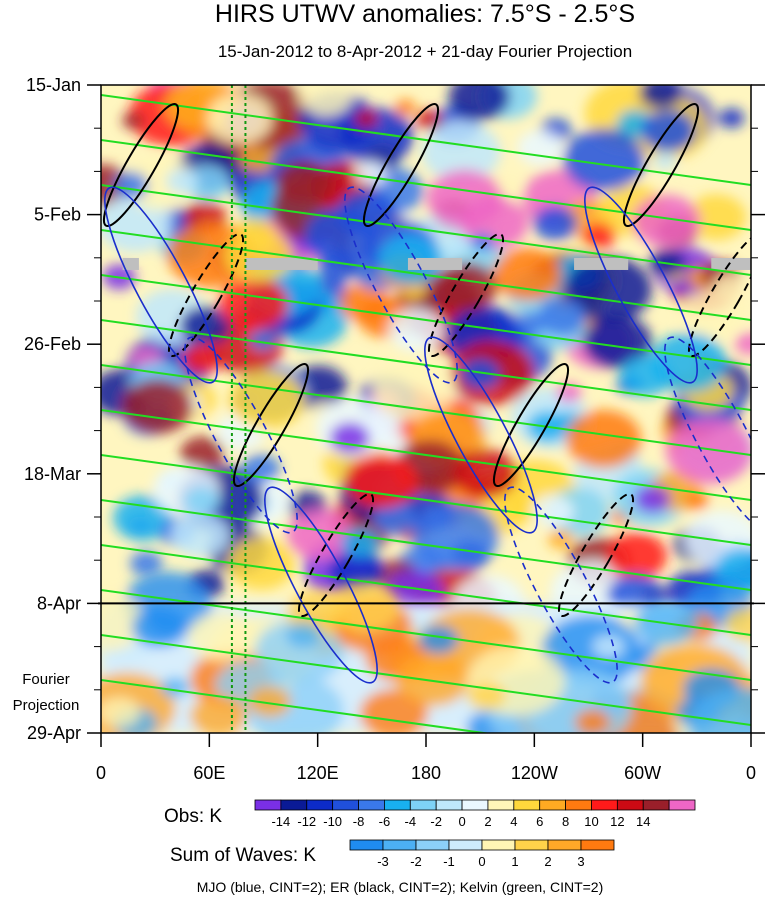 The width and height of the screenshot is (770, 899). What do you see at coordinates (426, 773) in the screenshot?
I see `x-tick-label: 180` at bounding box center [426, 773].